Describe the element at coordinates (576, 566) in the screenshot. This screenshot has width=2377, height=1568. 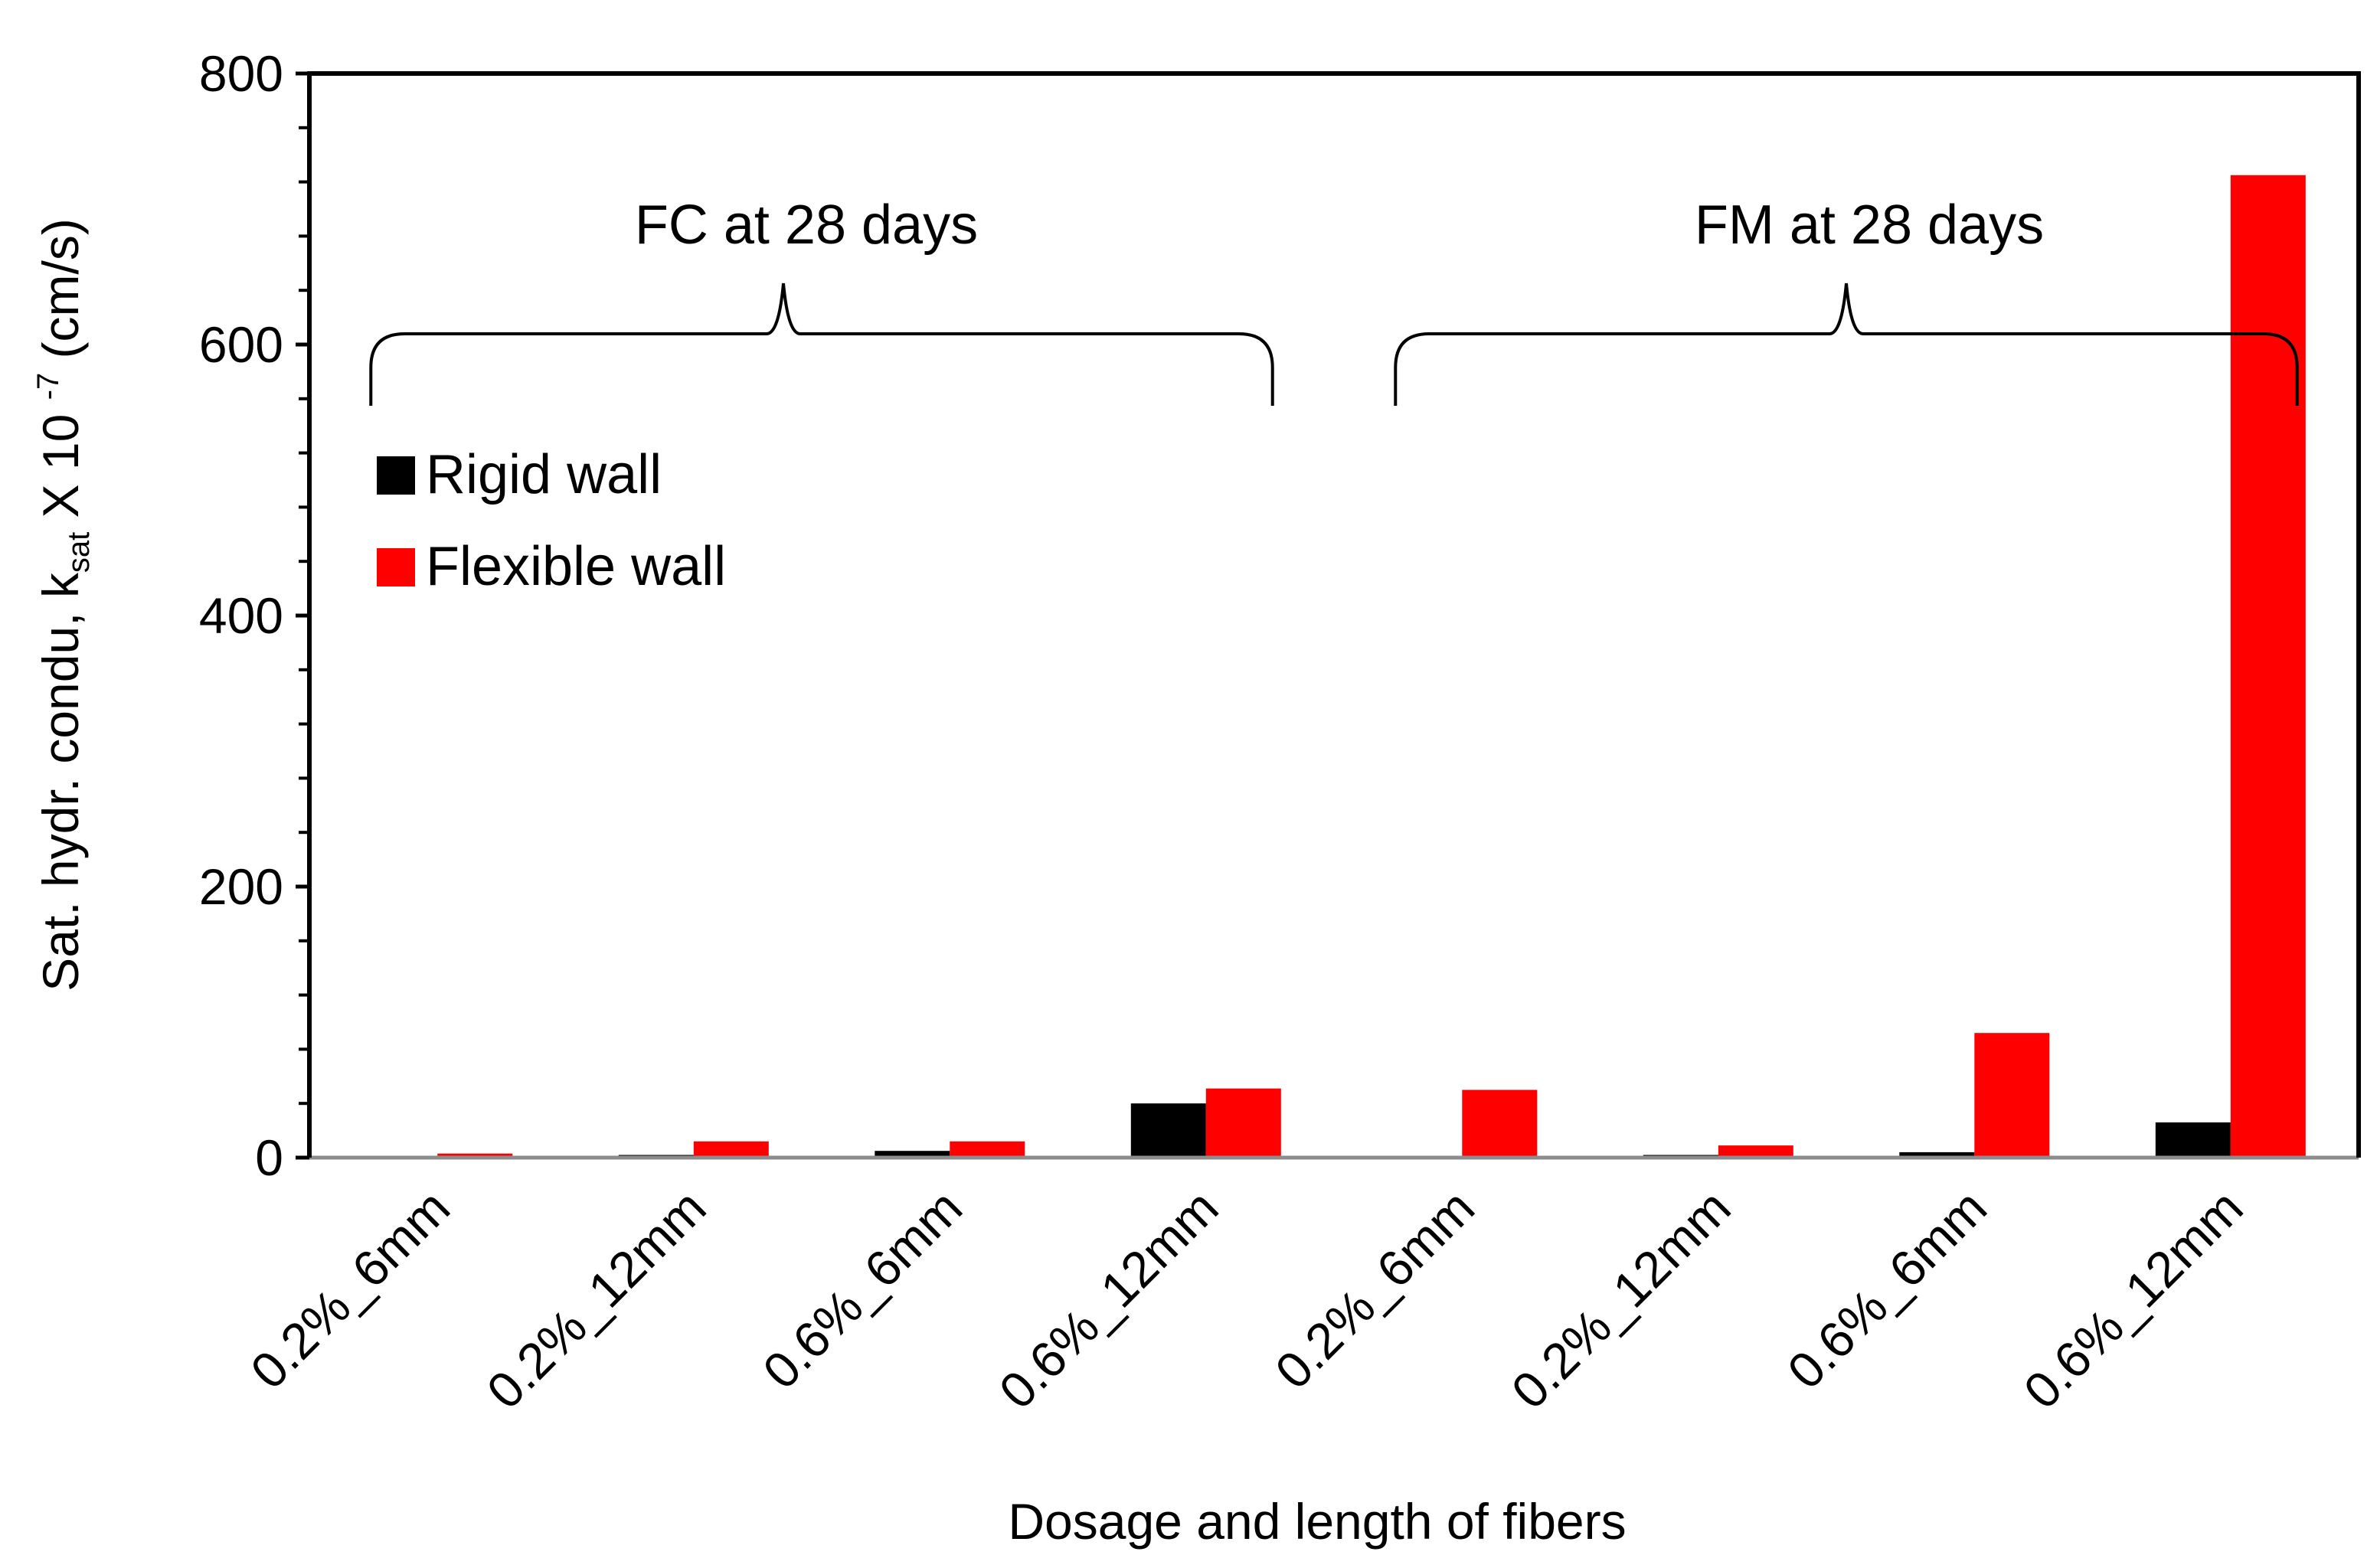
I see `legend-label-flexible: Flexible wall` at that location.